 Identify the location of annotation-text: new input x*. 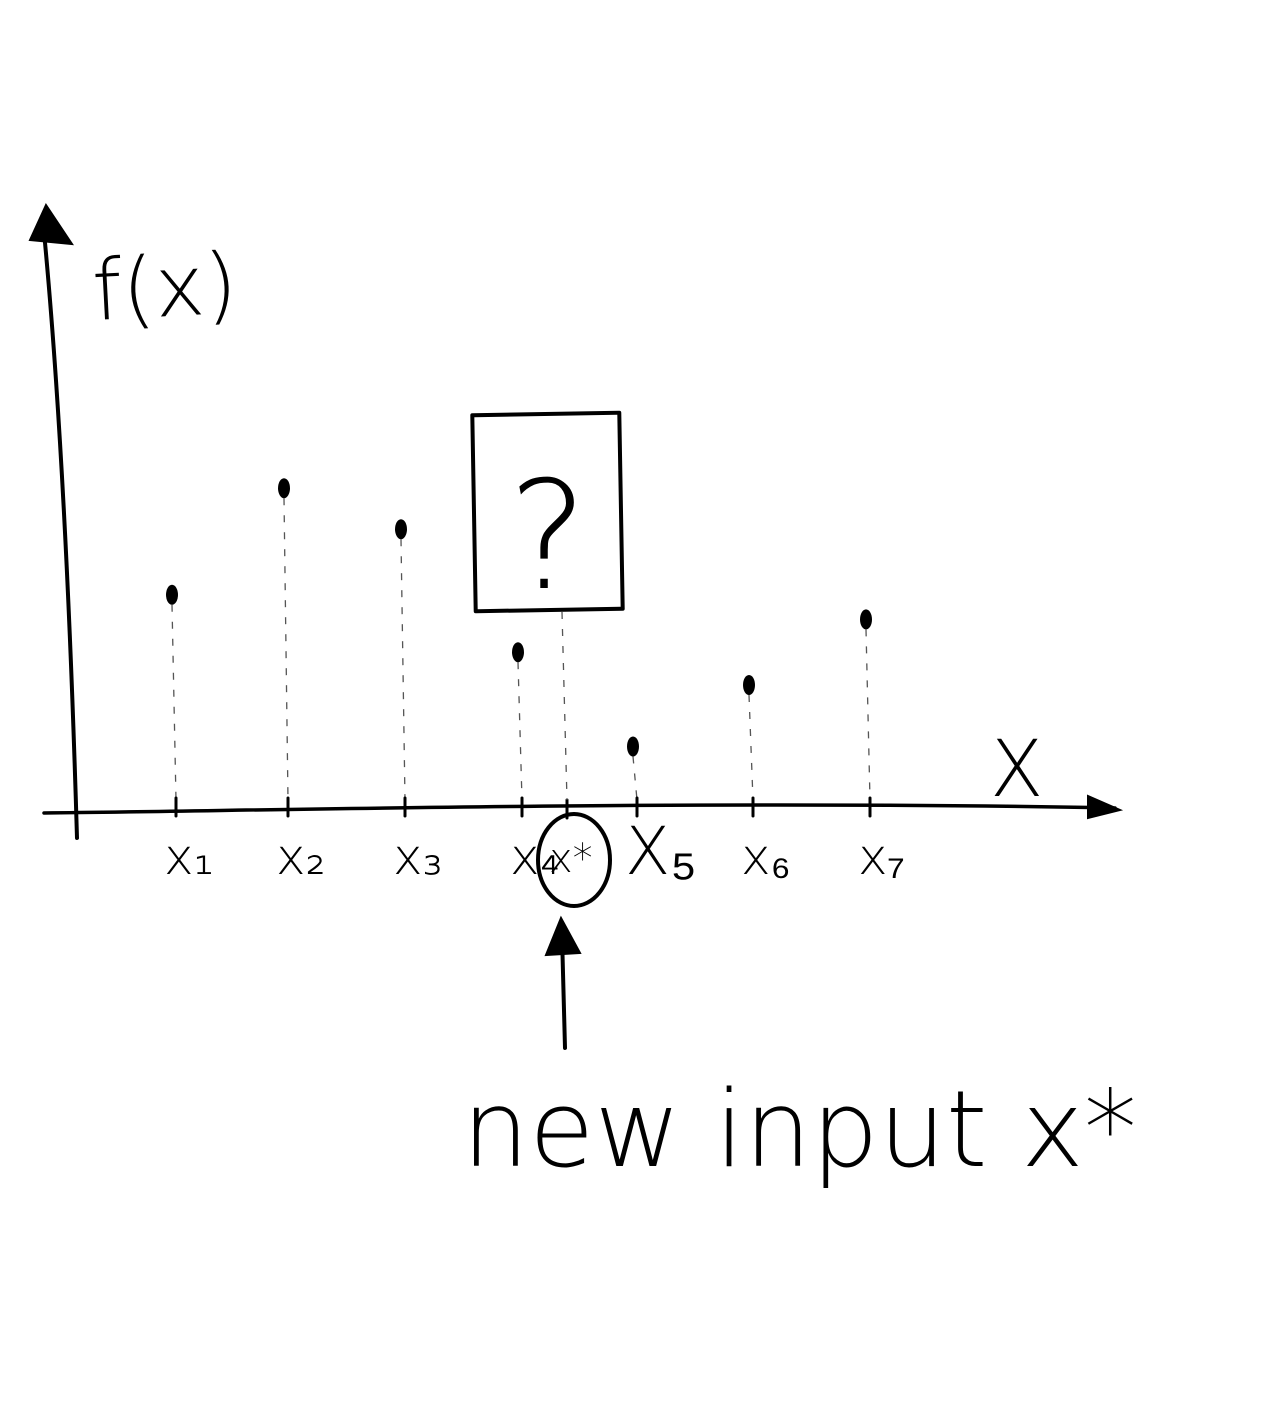
(799, 1129).